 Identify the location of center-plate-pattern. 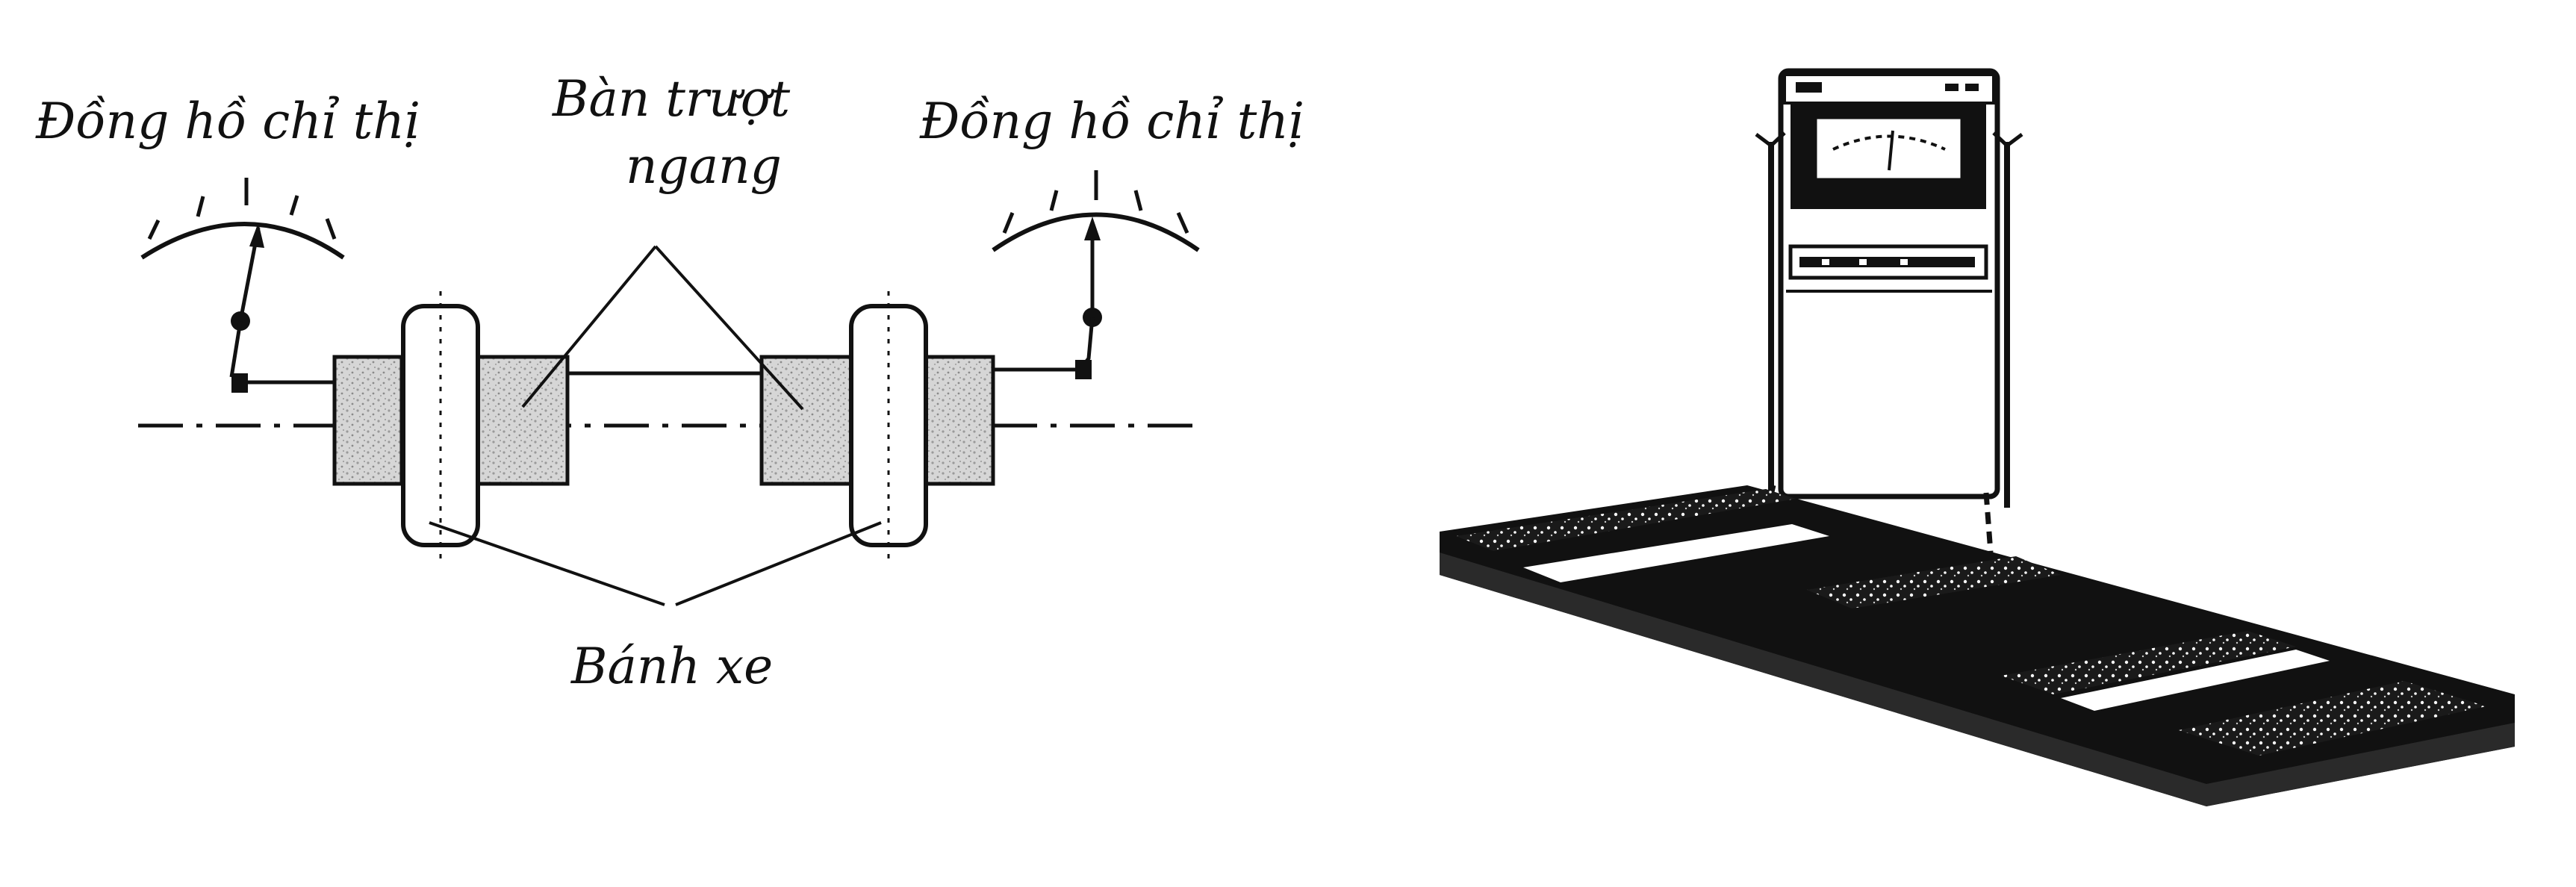
(1934, 582).